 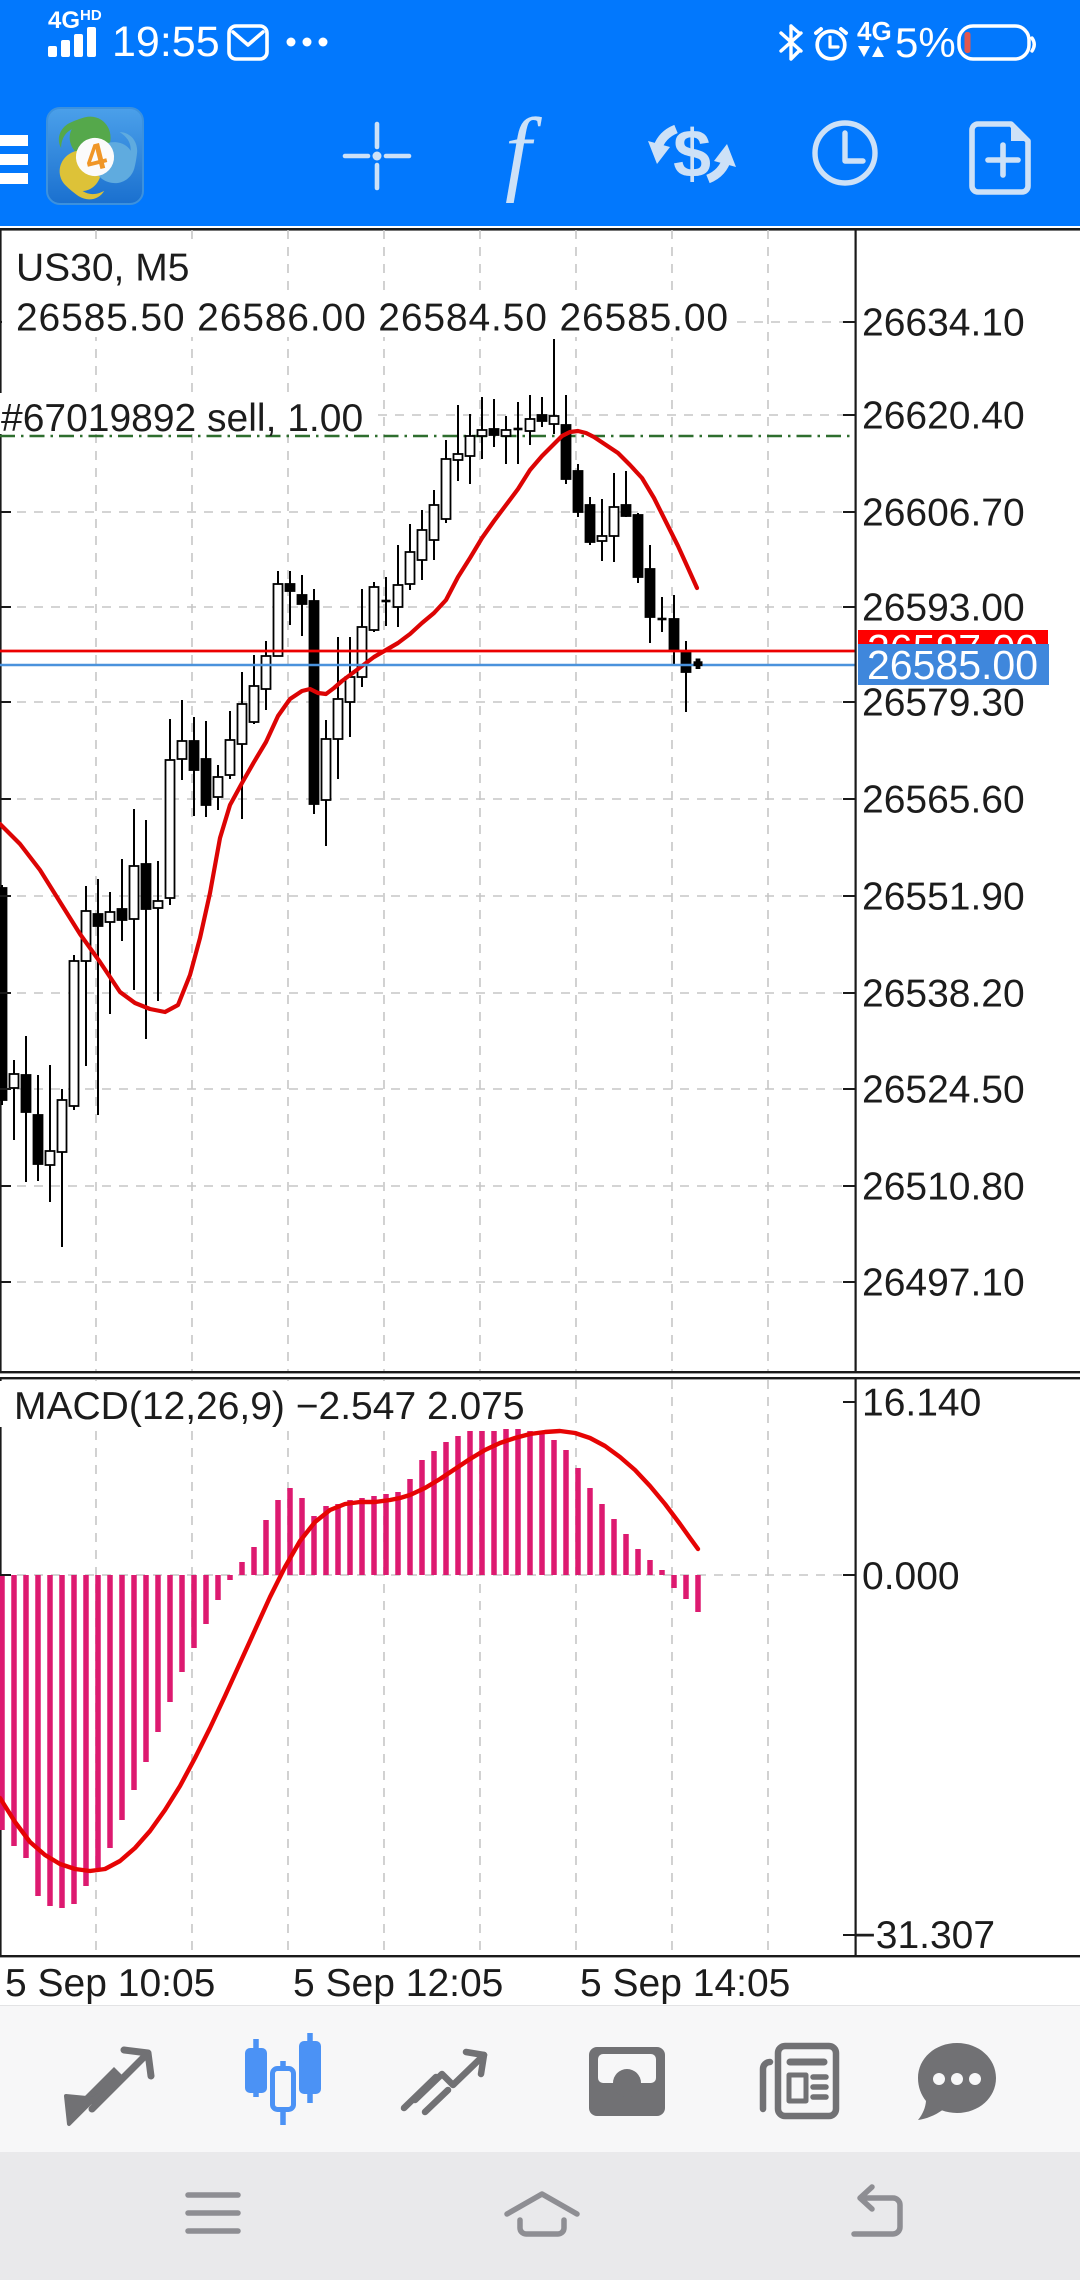 What do you see at coordinates (921, 1403) in the screenshot?
I see `svg-text: 16.140` at bounding box center [921, 1403].